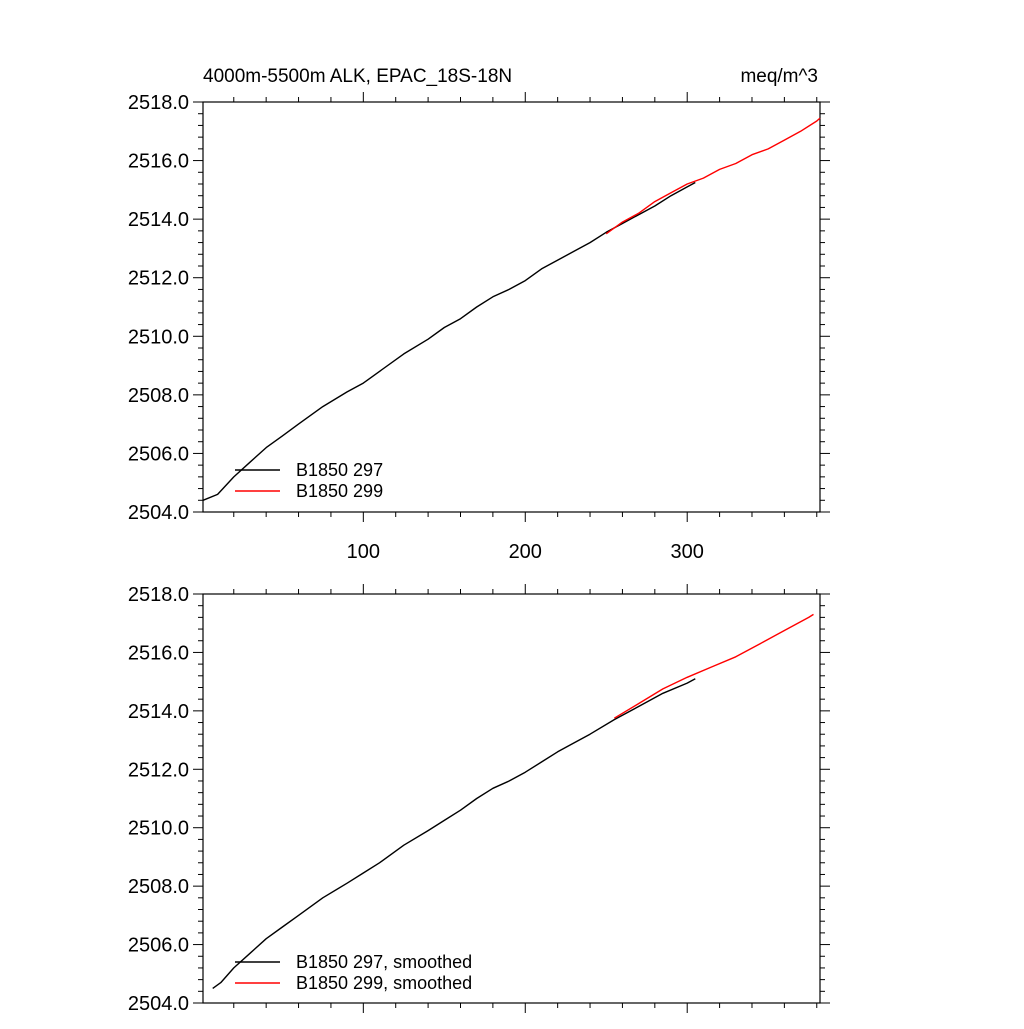  I want to click on chart-title: 4000m-5500m ALK, EPAC_18S-18N, so click(357, 76).